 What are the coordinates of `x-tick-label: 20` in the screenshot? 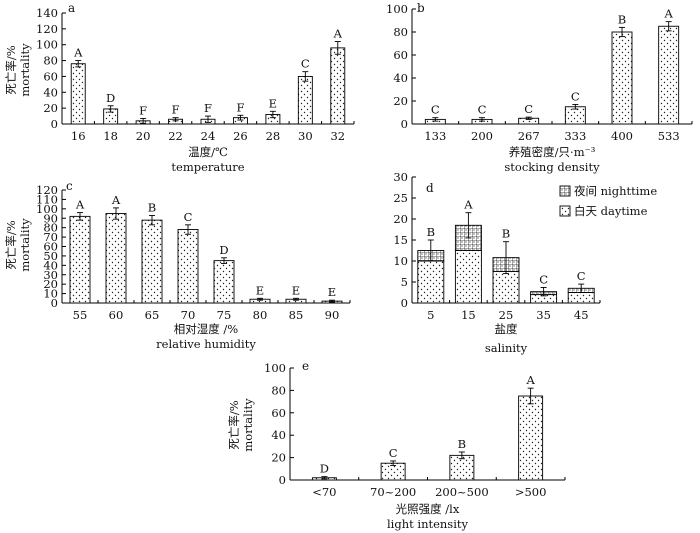 It's located at (143, 136).